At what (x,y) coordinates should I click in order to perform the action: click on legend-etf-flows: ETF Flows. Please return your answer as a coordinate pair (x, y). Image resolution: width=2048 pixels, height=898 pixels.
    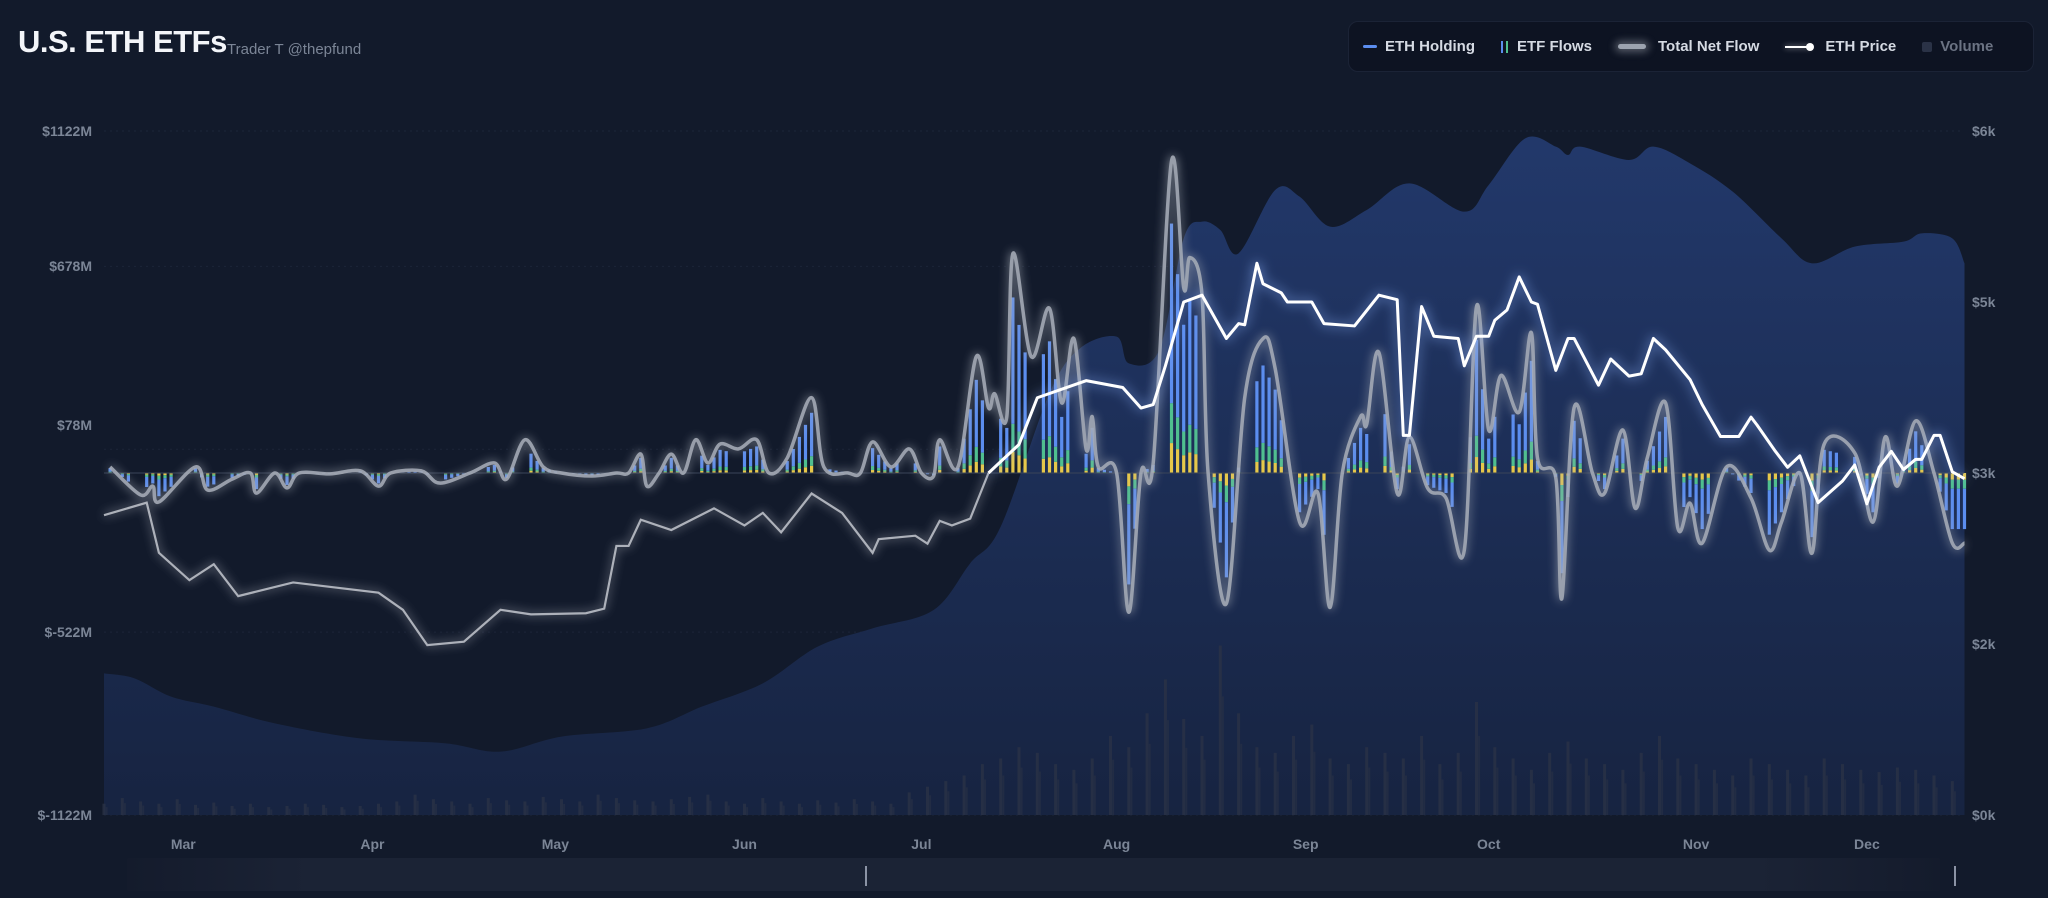
    Looking at the image, I should click on (1546, 46).